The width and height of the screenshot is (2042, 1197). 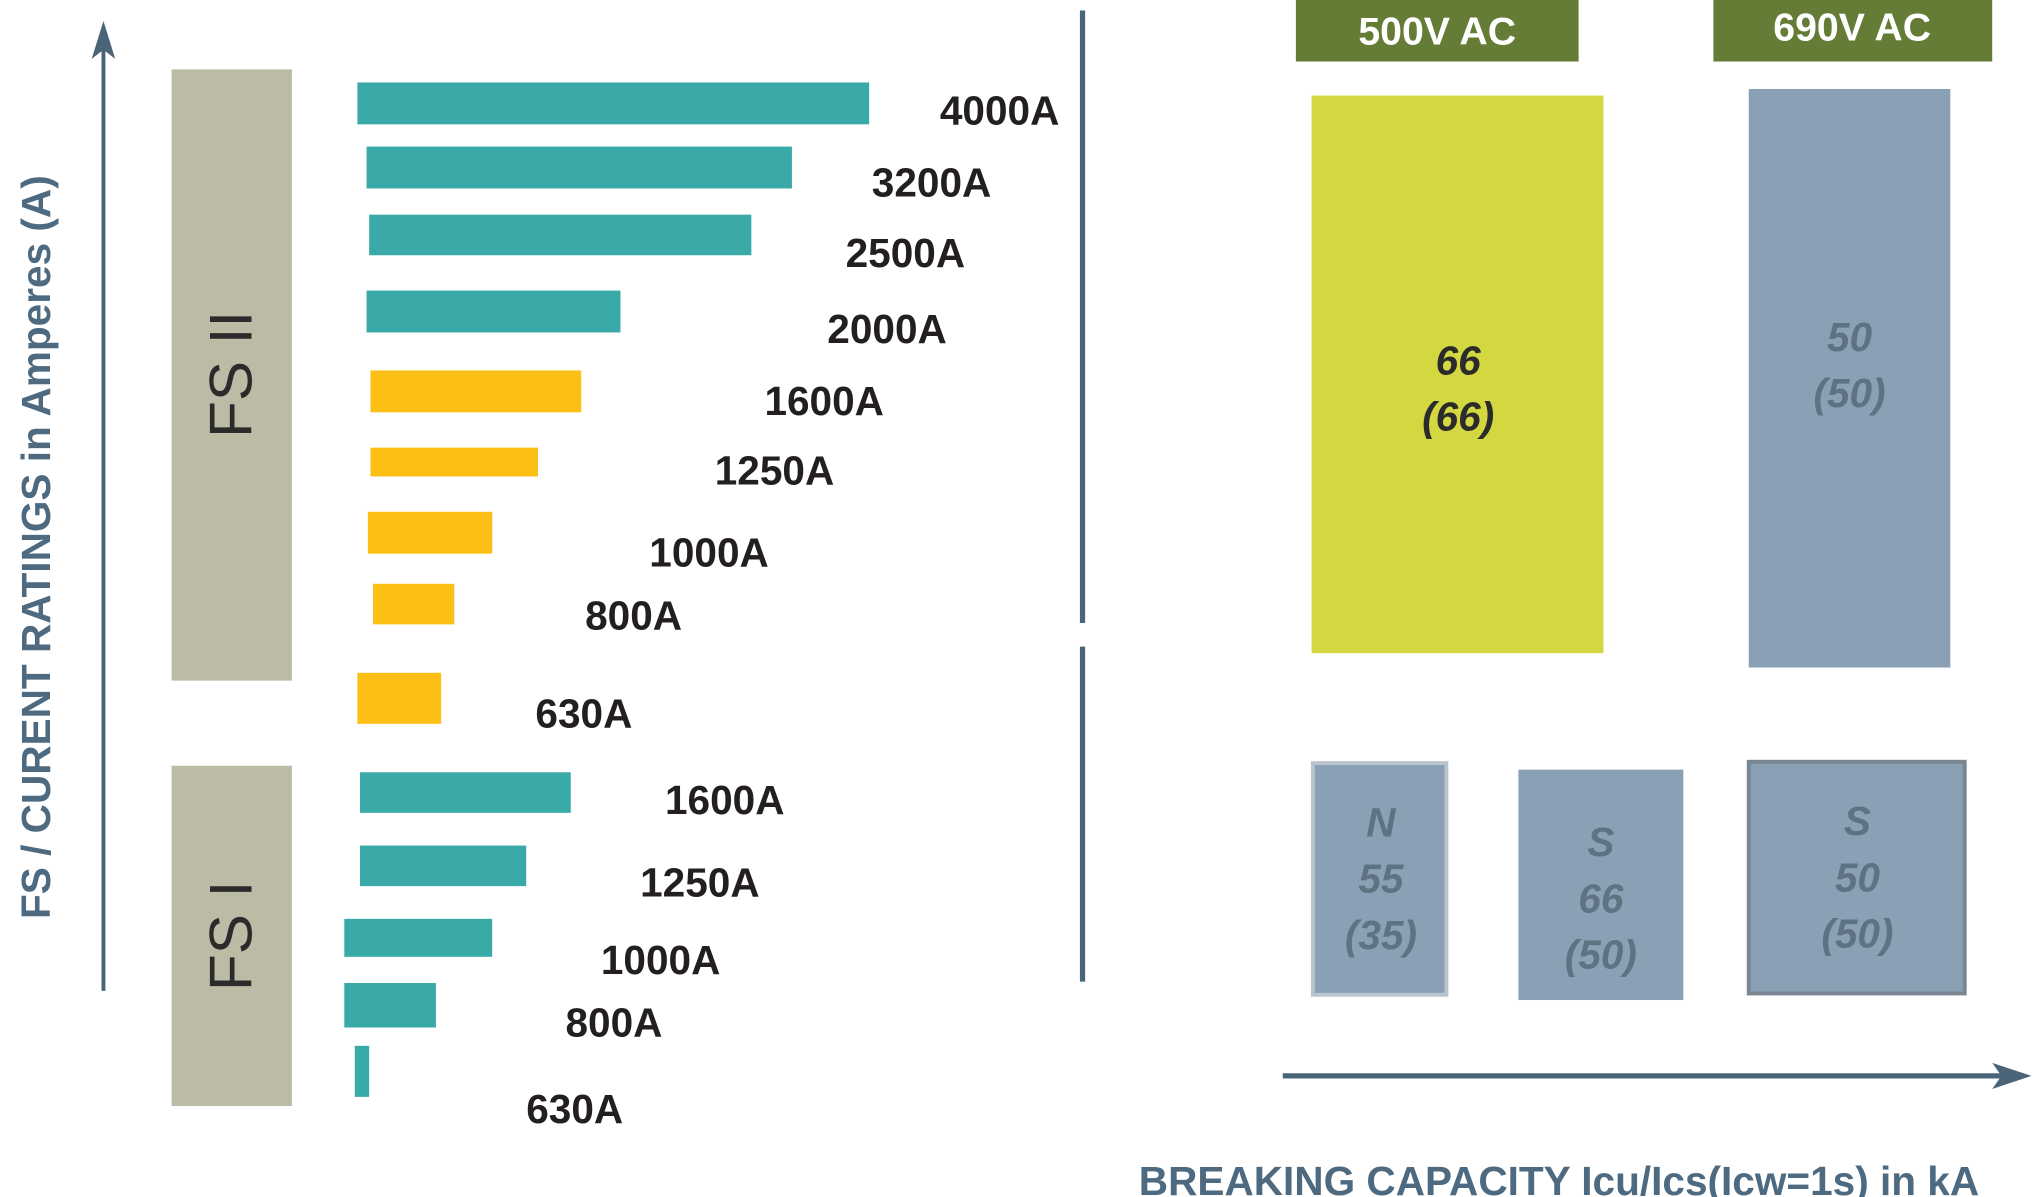 I want to click on capacity-value: 55, so click(x=1381, y=879).